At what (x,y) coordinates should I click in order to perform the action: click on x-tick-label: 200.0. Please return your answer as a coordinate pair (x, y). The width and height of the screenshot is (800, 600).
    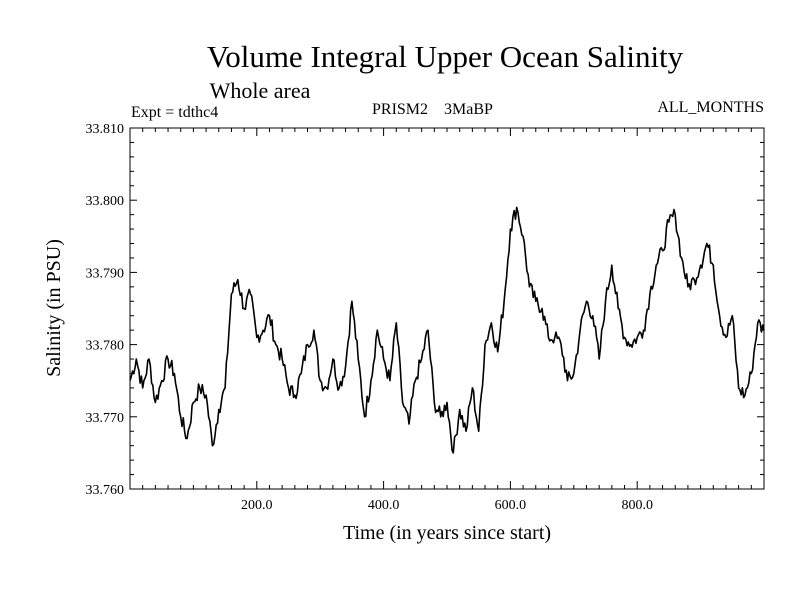
    Looking at the image, I should click on (257, 505).